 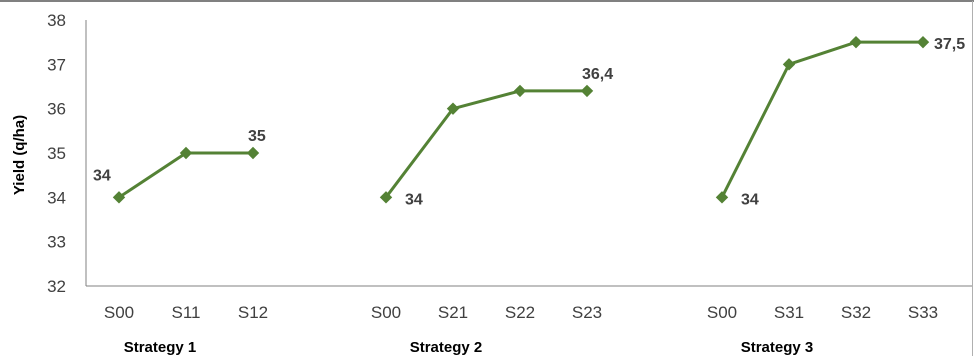 What do you see at coordinates (19, 155) in the screenshot?
I see `y-axis-label: Yield (q/ha)` at bounding box center [19, 155].